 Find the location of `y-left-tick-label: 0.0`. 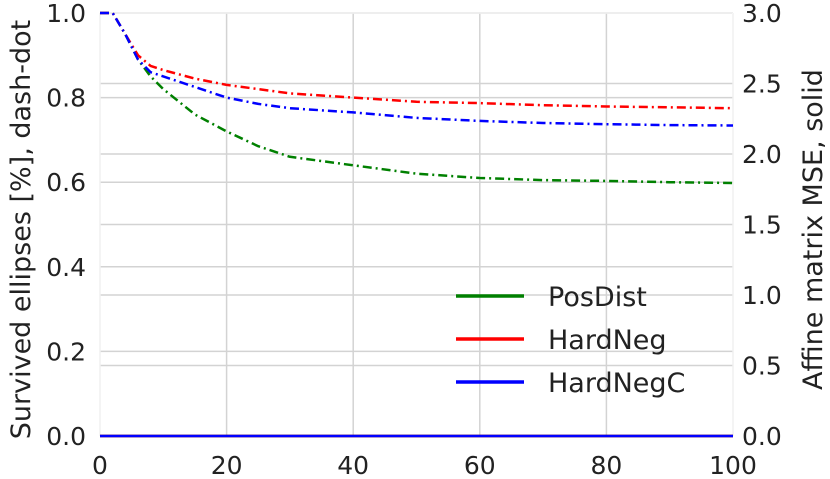

y-left-tick-label: 0.0 is located at coordinates (66, 436).